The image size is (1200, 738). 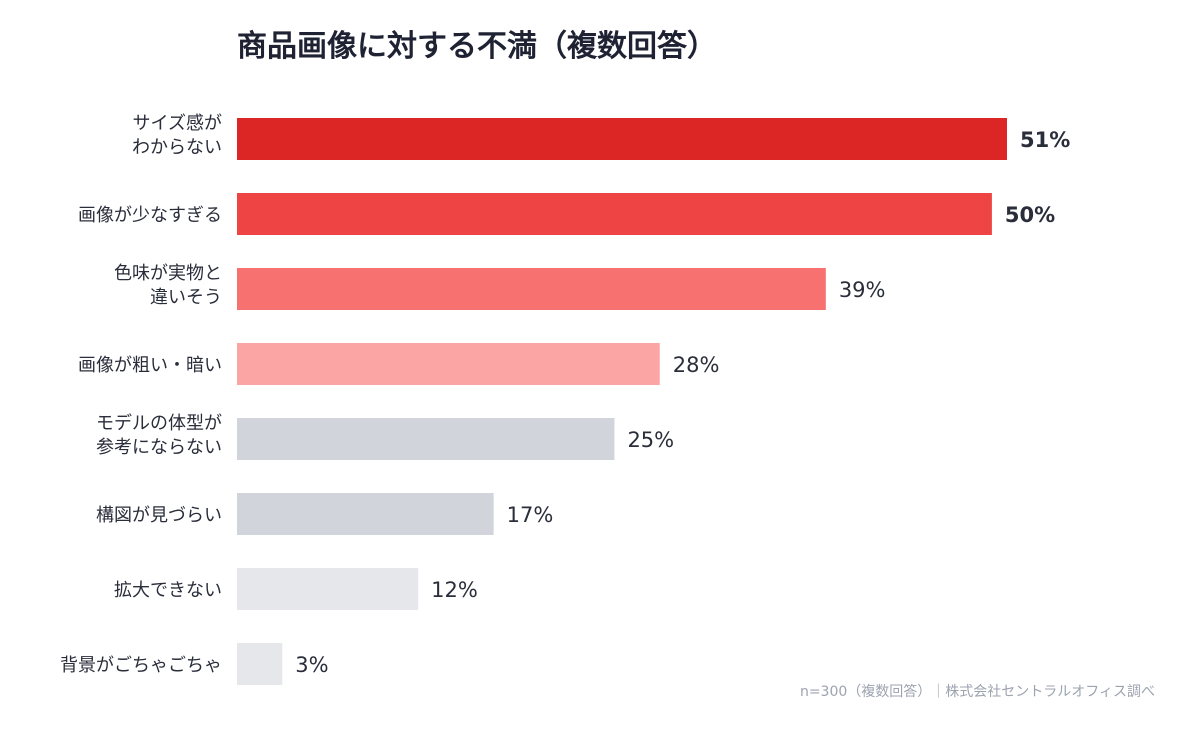 What do you see at coordinates (159, 515) in the screenshot?
I see `category-label: 構図が見づらい` at bounding box center [159, 515].